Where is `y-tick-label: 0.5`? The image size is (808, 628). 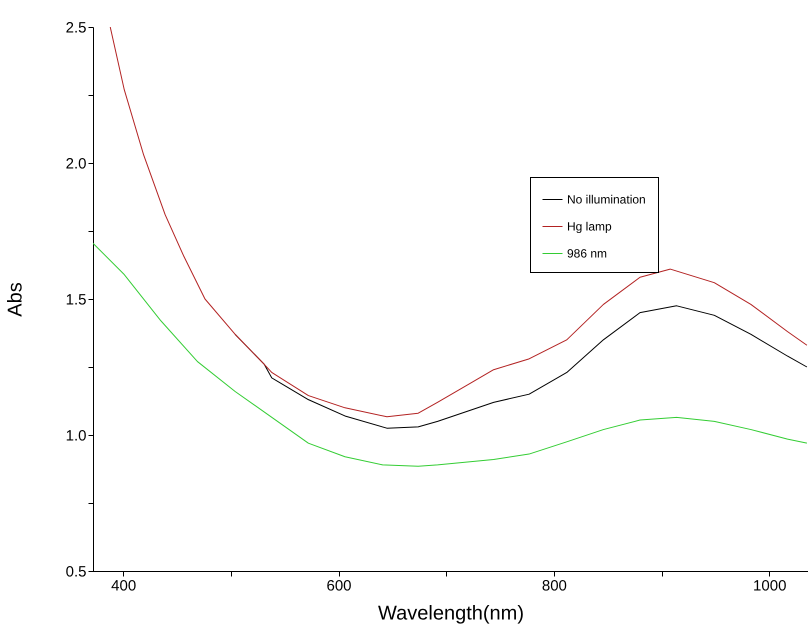
y-tick-label: 0.5 is located at coordinates (76, 572).